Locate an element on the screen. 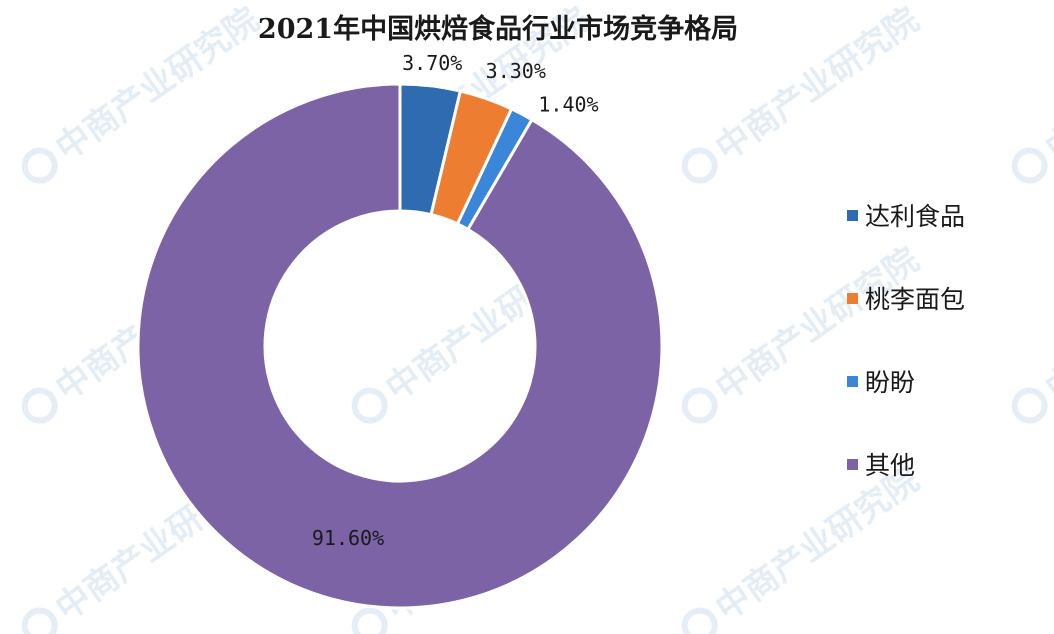 This screenshot has width=1054, height=634. chart-title: 2021年中国烘焙食品行业市场竞争格局 is located at coordinates (498, 29).